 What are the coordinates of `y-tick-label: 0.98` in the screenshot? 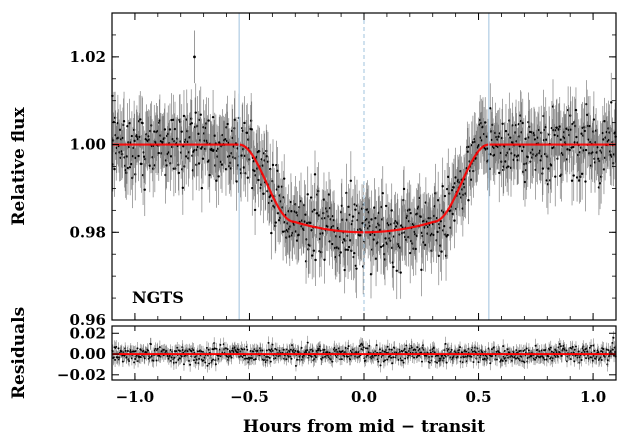 It's located at (87, 232).